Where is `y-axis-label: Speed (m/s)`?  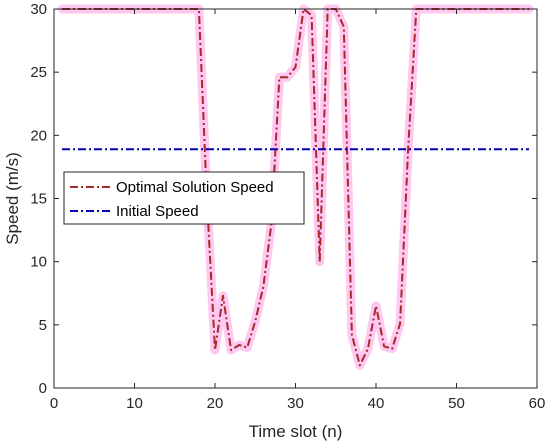 y-axis-label: Speed (m/s) is located at coordinates (12, 198).